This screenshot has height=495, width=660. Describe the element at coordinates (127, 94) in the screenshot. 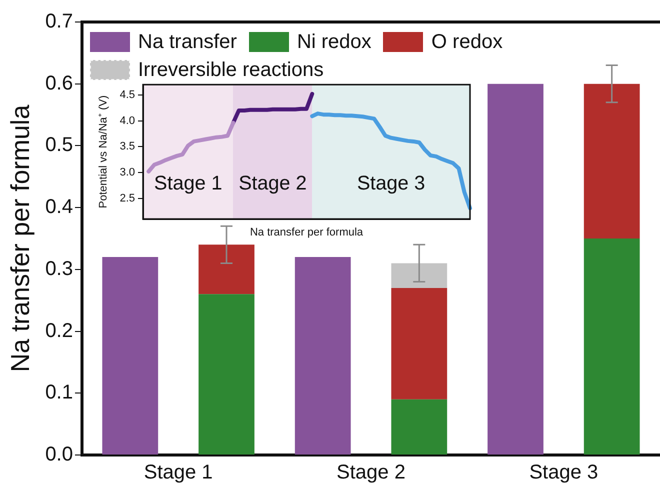

I see `y-tick-label: 4.5` at that location.